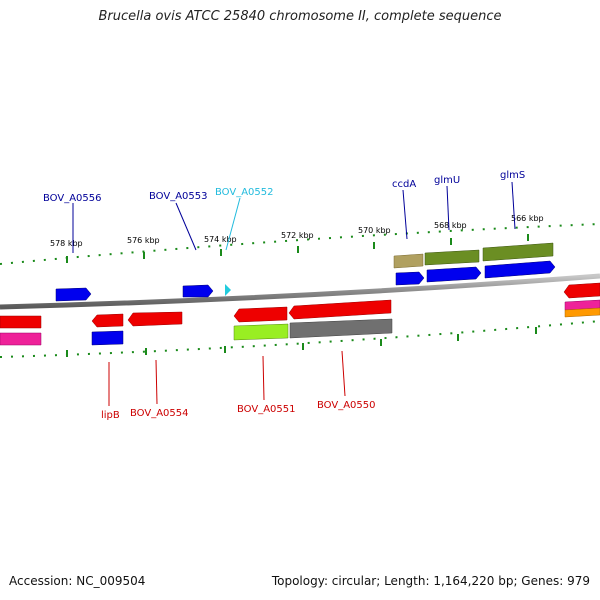 Image resolution: width=600 pixels, height=600 pixels. I want to click on gene-arrow-bov-a0553, so click(198, 291).